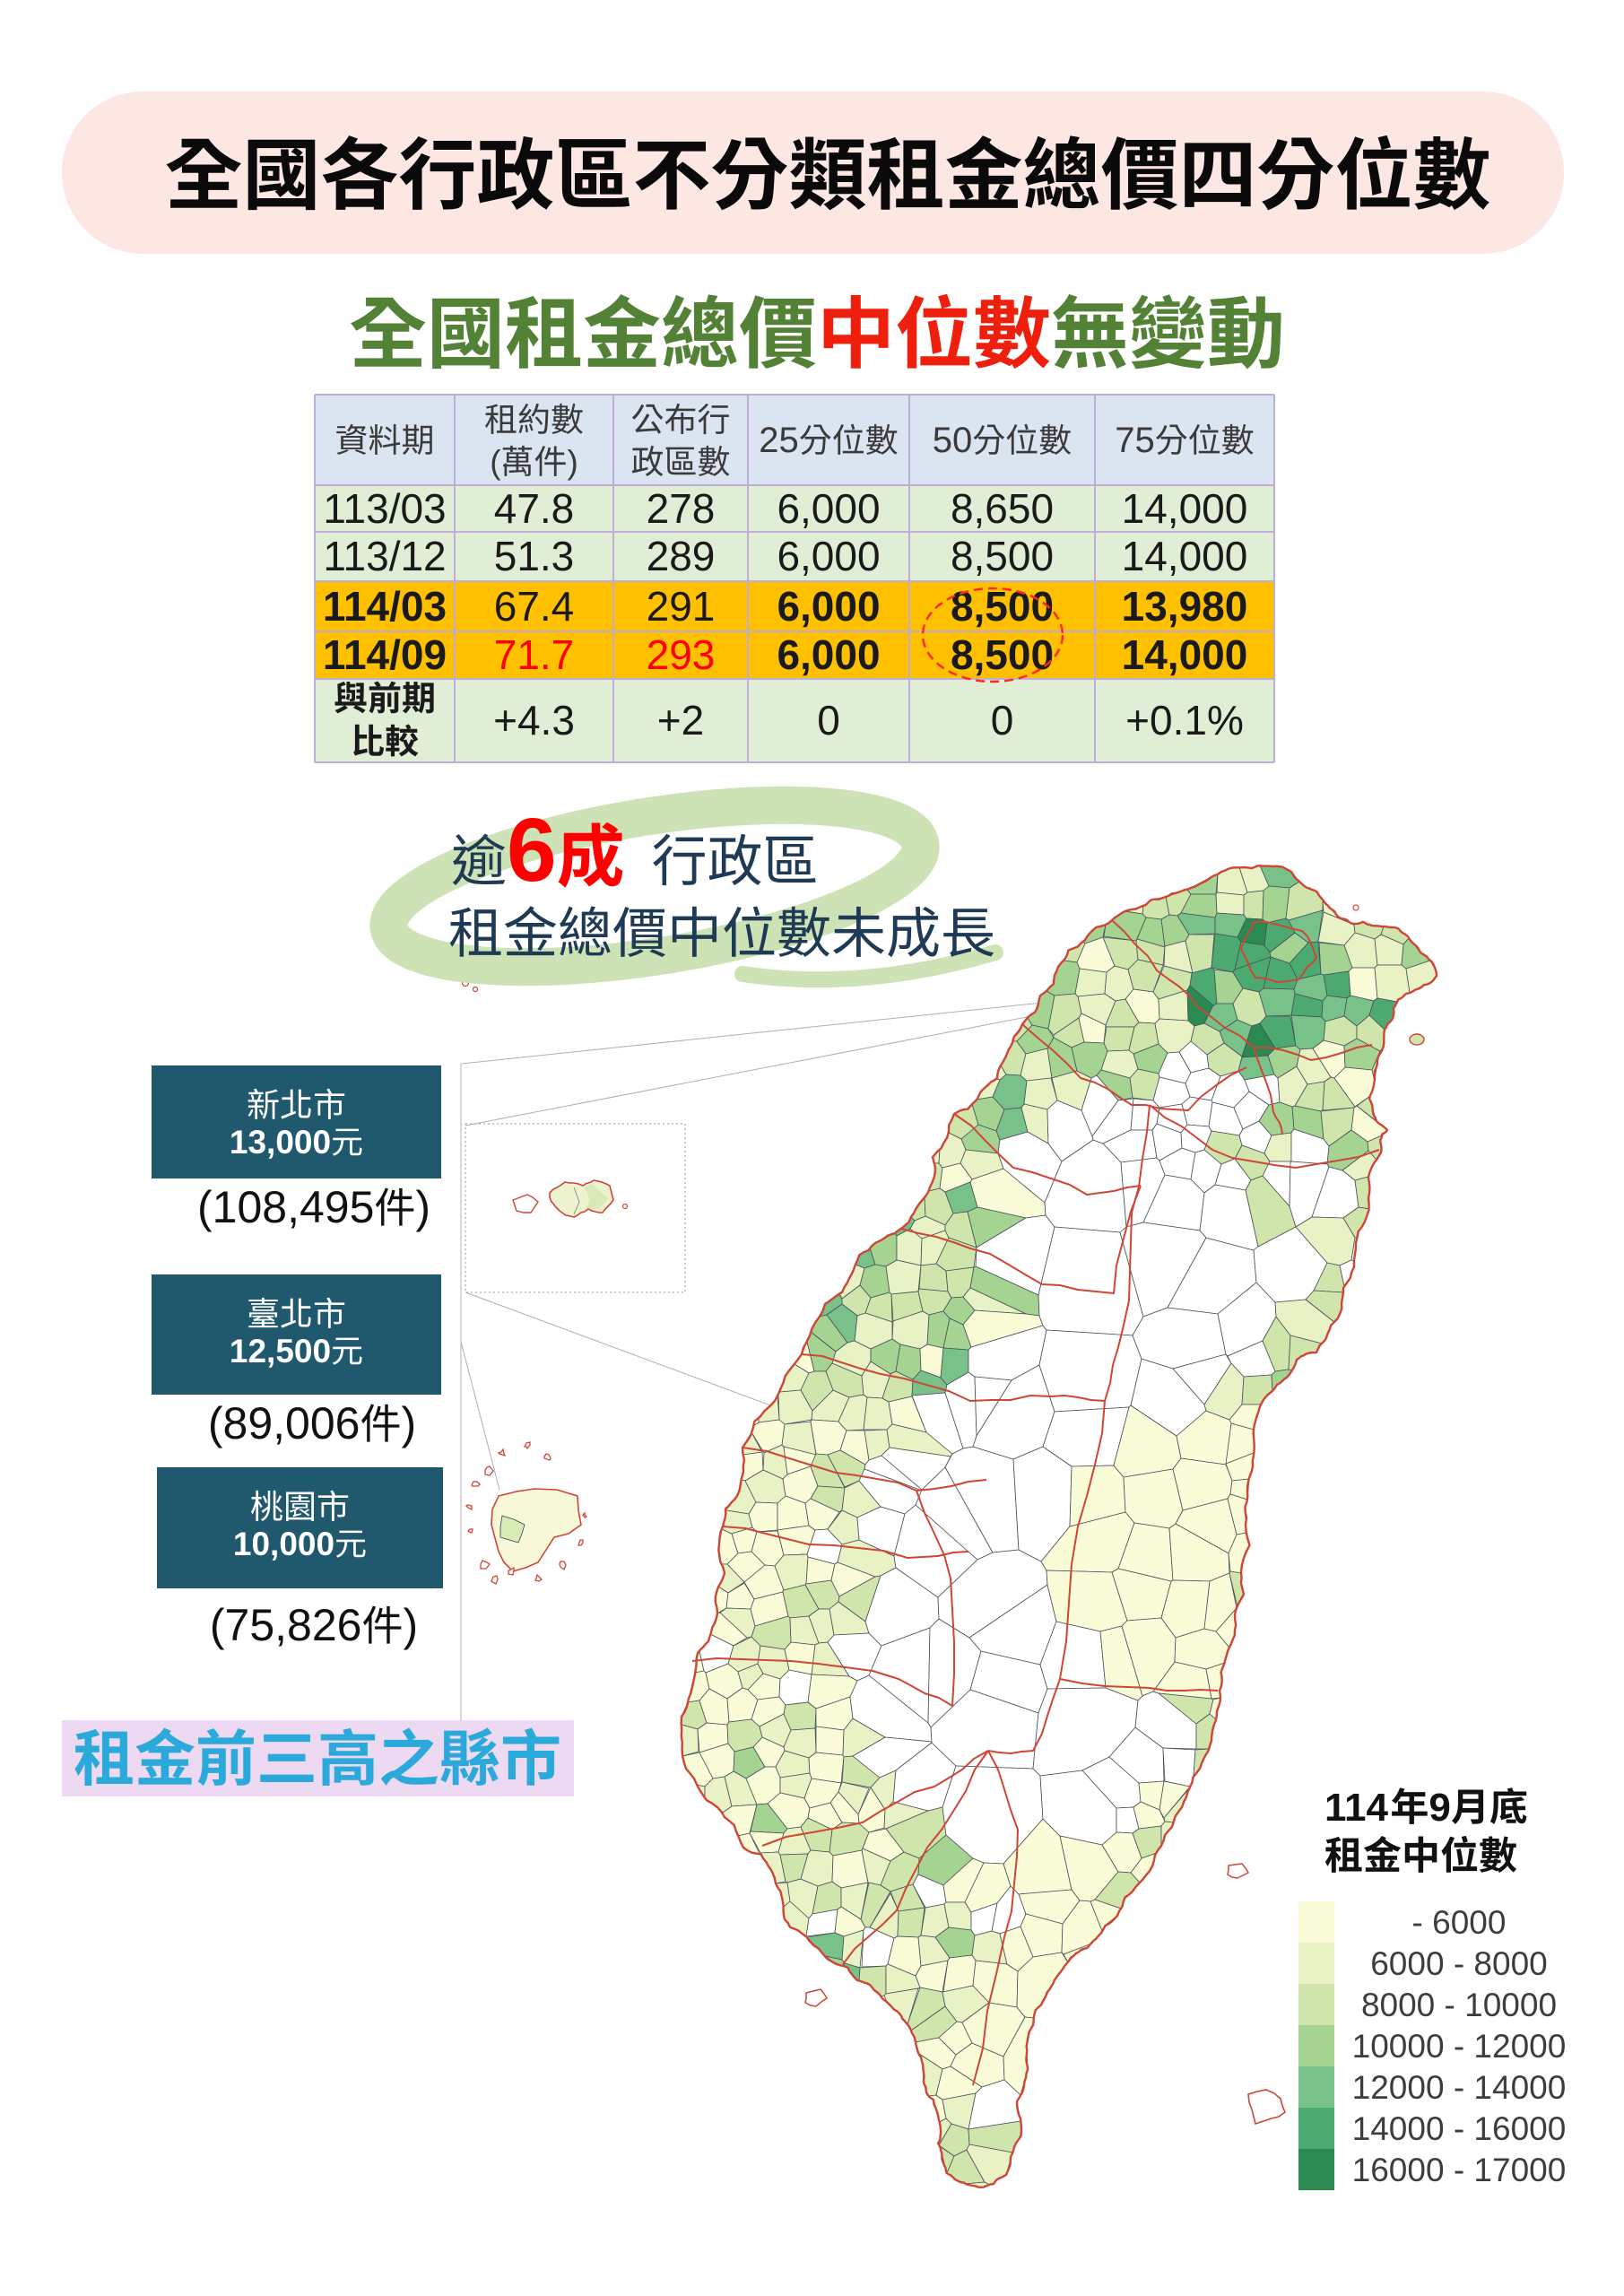 The width and height of the screenshot is (1624, 2296). What do you see at coordinates (1356, 1808) in the screenshot?
I see `svg-text: 114` at bounding box center [1356, 1808].